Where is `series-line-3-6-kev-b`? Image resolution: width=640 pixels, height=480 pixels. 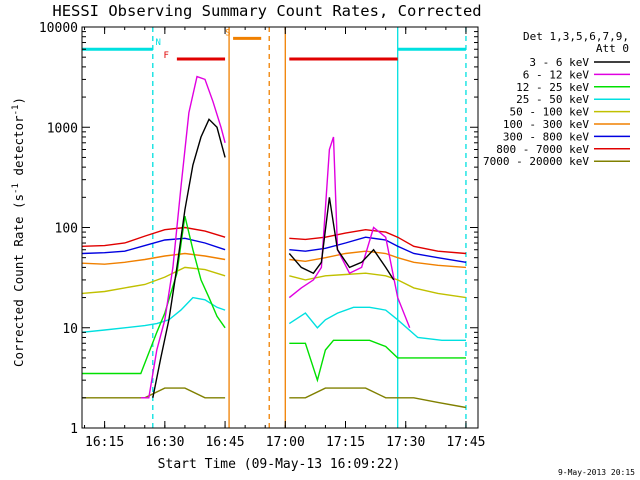 series-line-3-6-kev-b is located at coordinates (341, 239).